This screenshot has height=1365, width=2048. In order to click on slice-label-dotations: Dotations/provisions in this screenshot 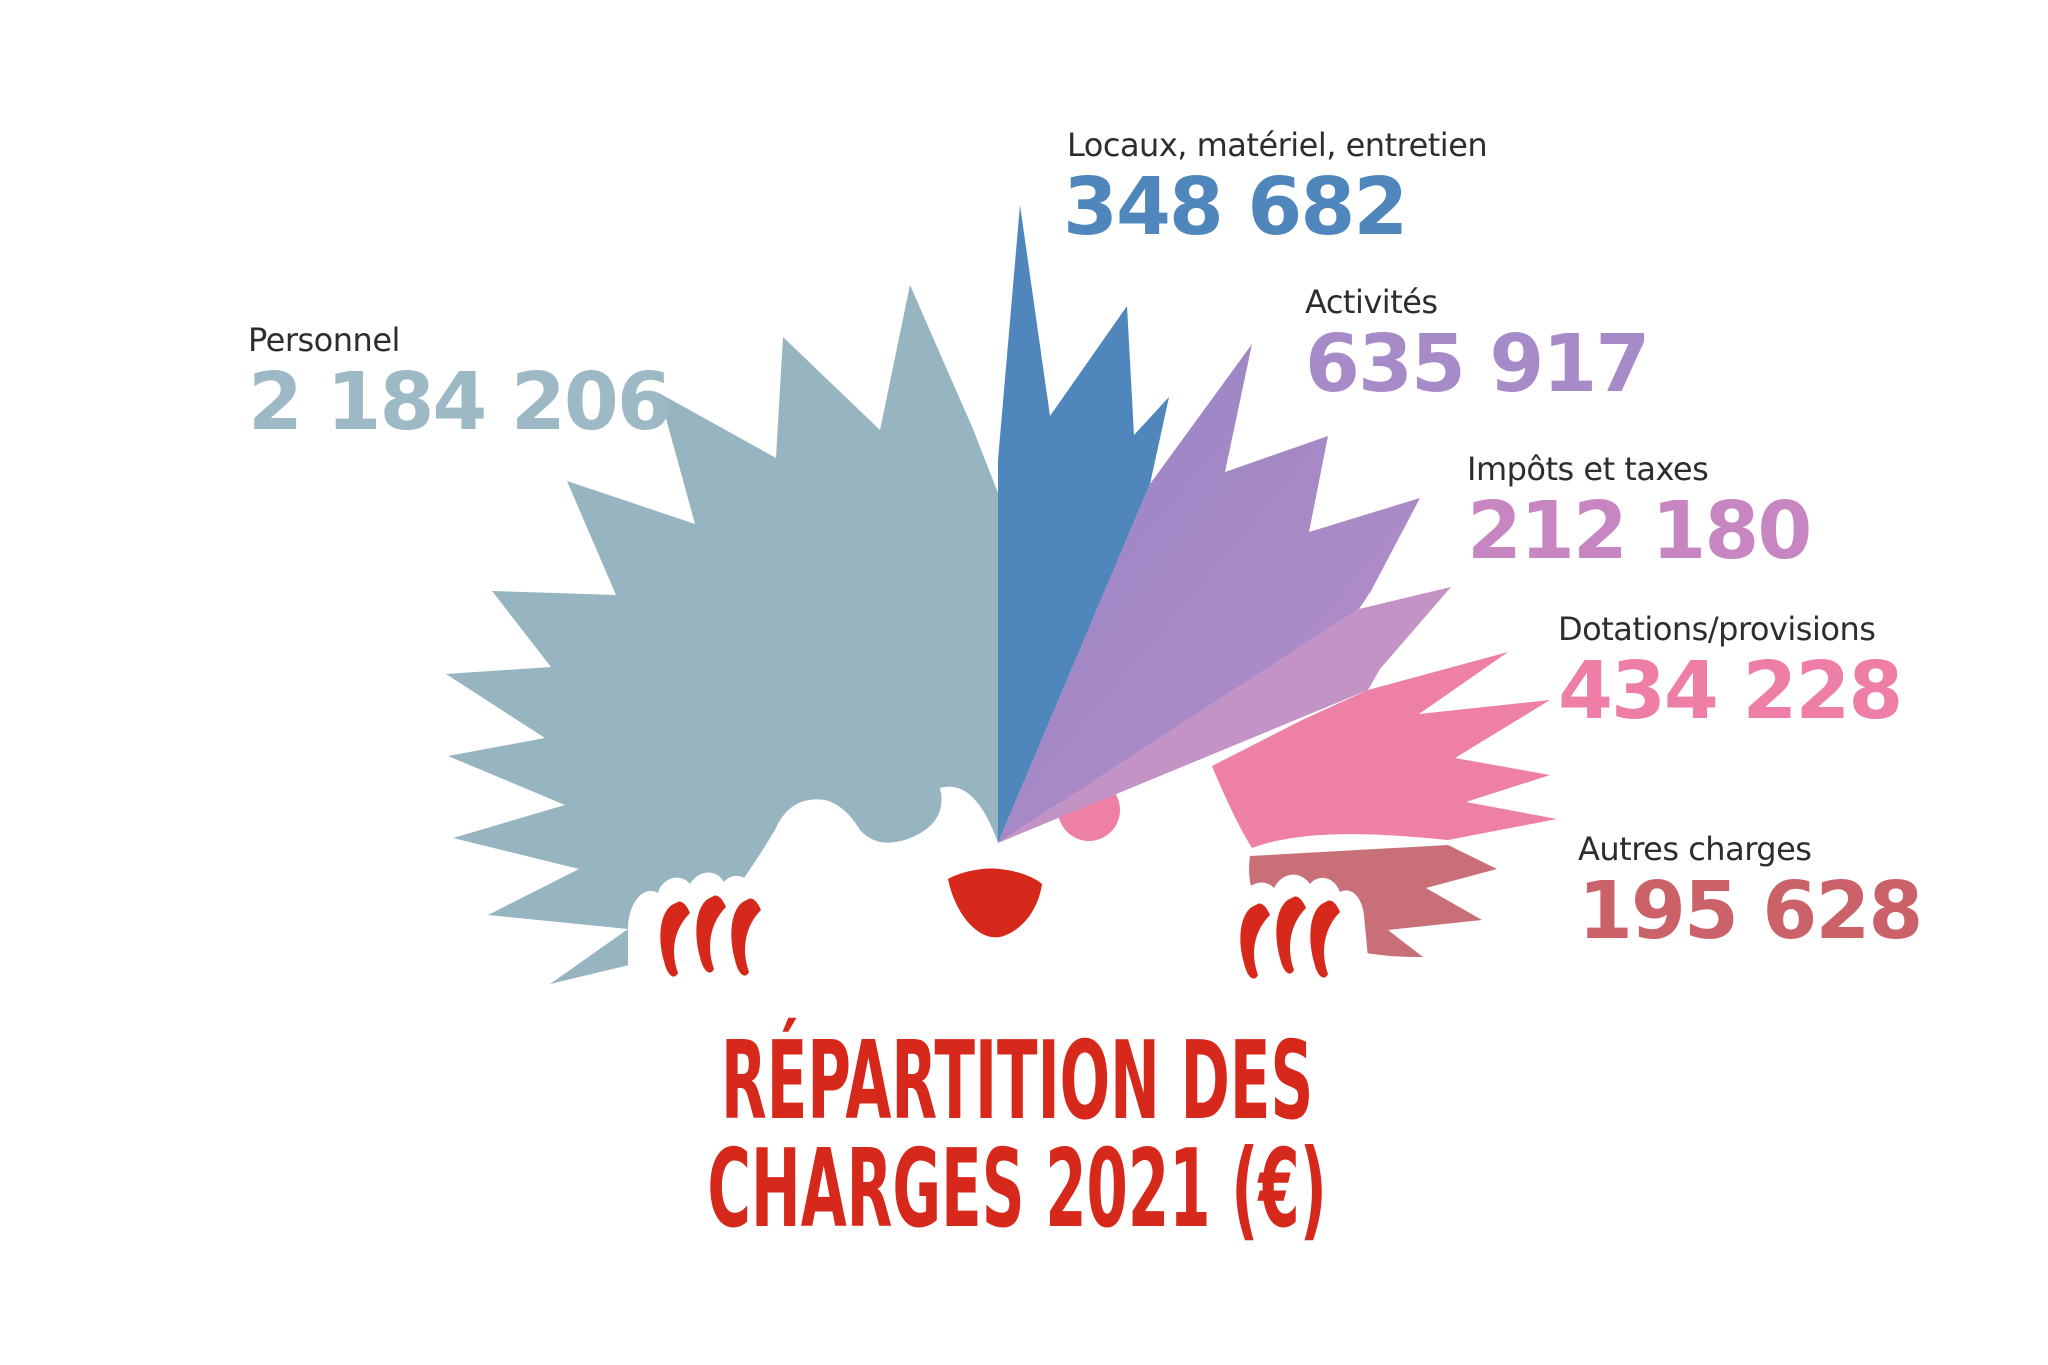, I will do `click(1717, 629)`.